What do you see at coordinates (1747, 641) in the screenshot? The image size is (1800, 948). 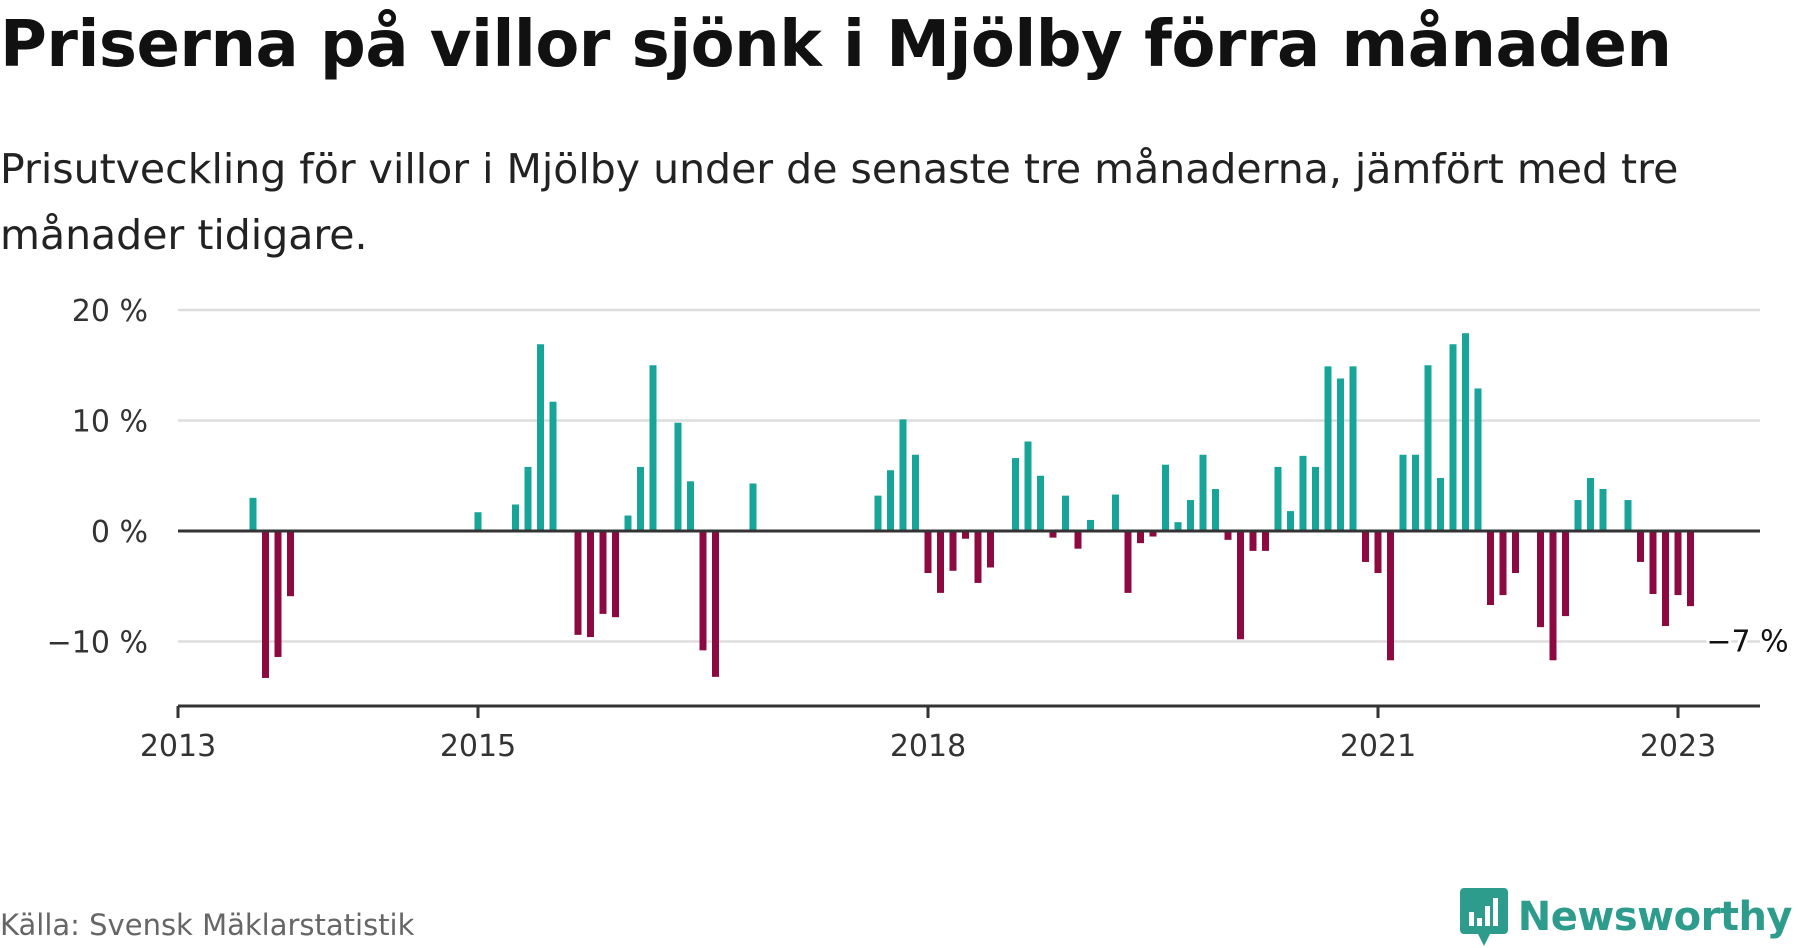 I see `annotation-label: −7 %` at bounding box center [1747, 641].